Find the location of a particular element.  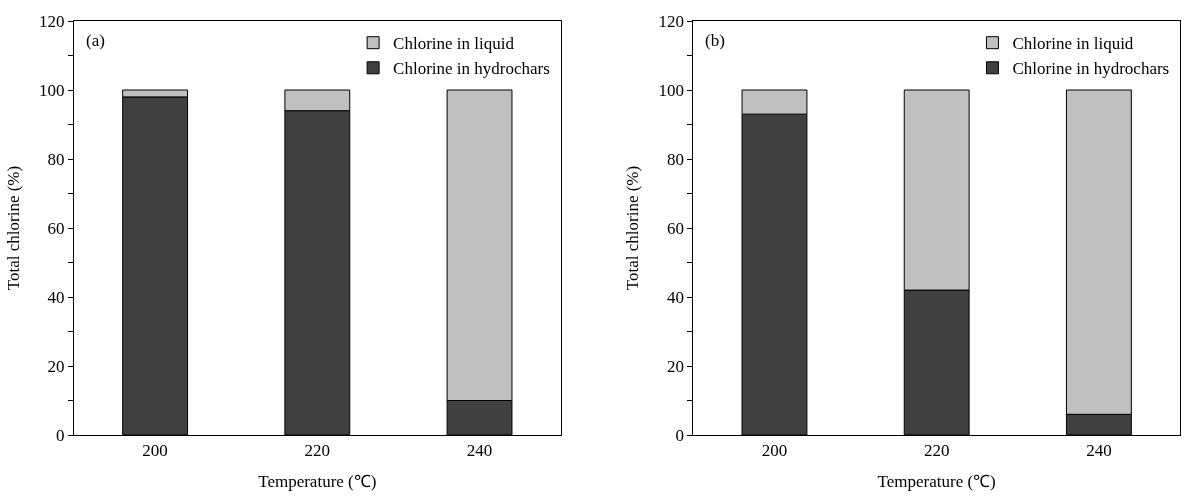

annotation: (b) is located at coordinates (715, 40).